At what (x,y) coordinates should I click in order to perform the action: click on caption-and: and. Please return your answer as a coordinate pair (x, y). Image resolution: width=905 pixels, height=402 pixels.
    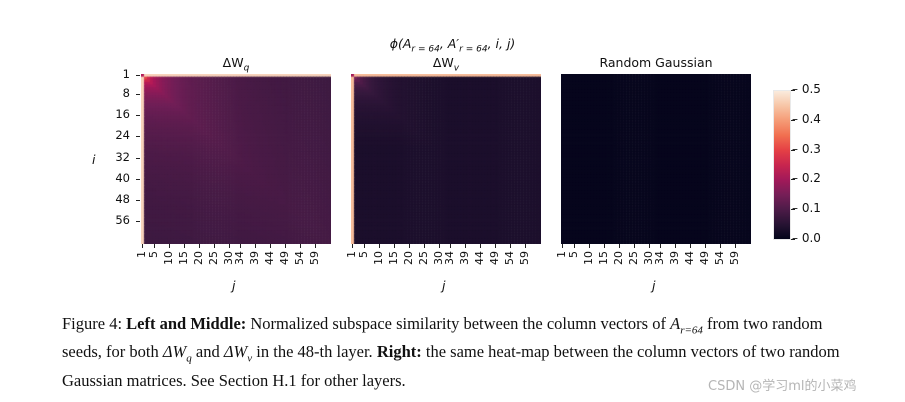
    Looking at the image, I should click on (207, 352).